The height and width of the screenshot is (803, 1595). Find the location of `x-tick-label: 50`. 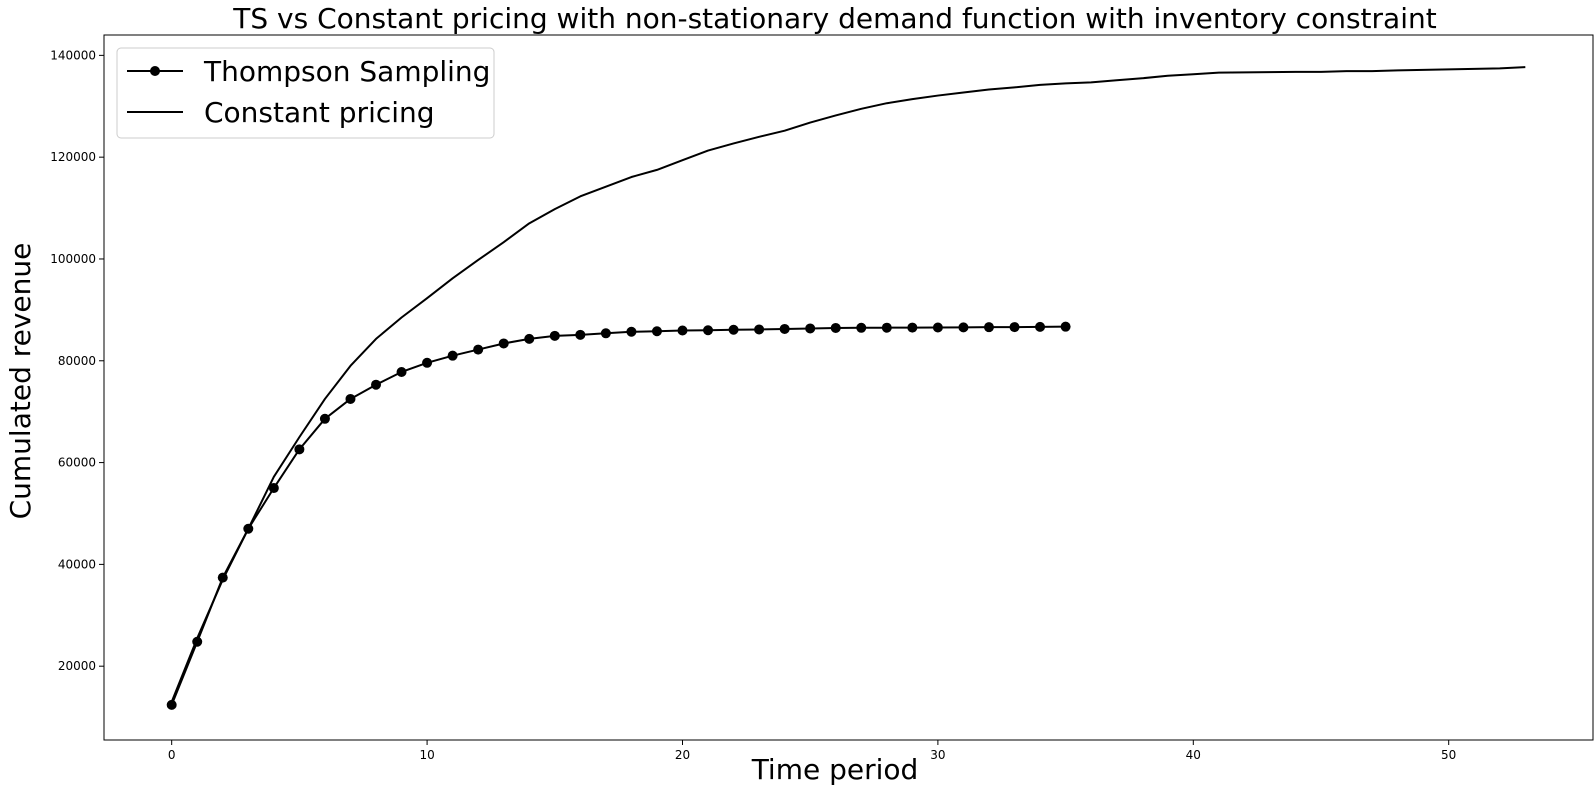

x-tick-label: 50 is located at coordinates (1448, 755).